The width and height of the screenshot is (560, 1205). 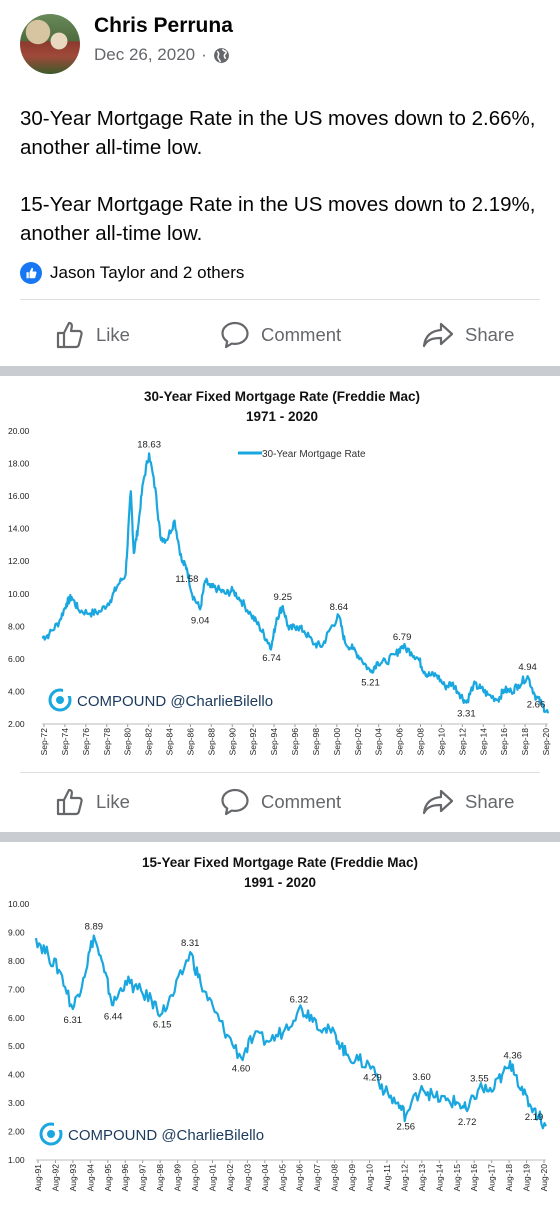 What do you see at coordinates (90, 1178) in the screenshot?
I see `x-tick-label: Aug-94` at bounding box center [90, 1178].